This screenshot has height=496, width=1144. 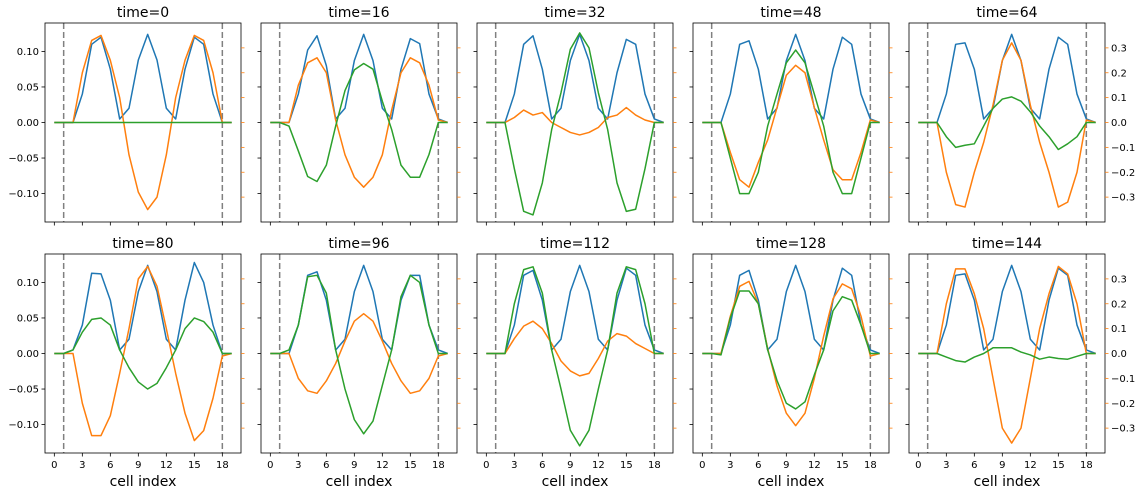 I want to click on panel-title: time=144, so click(x=1007, y=244).